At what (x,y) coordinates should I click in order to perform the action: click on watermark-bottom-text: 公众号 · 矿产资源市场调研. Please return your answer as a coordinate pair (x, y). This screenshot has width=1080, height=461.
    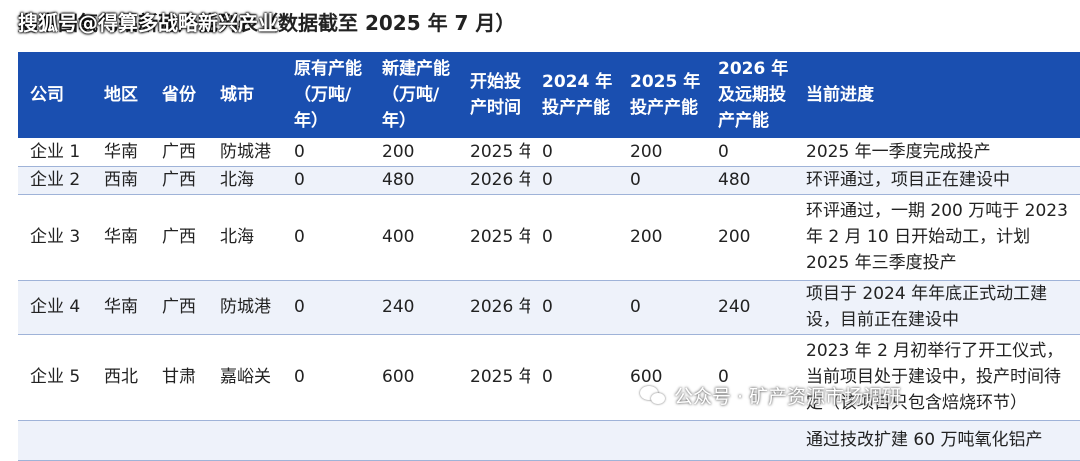
    Looking at the image, I should click on (788, 396).